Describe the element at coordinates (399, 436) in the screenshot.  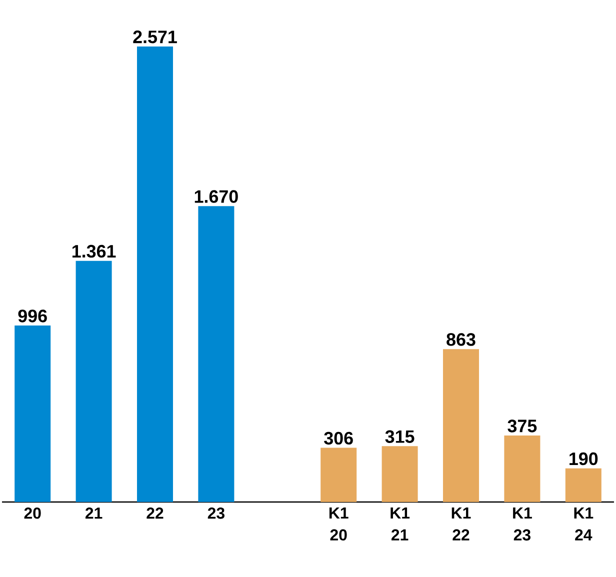
I see `data-label: 315` at that location.